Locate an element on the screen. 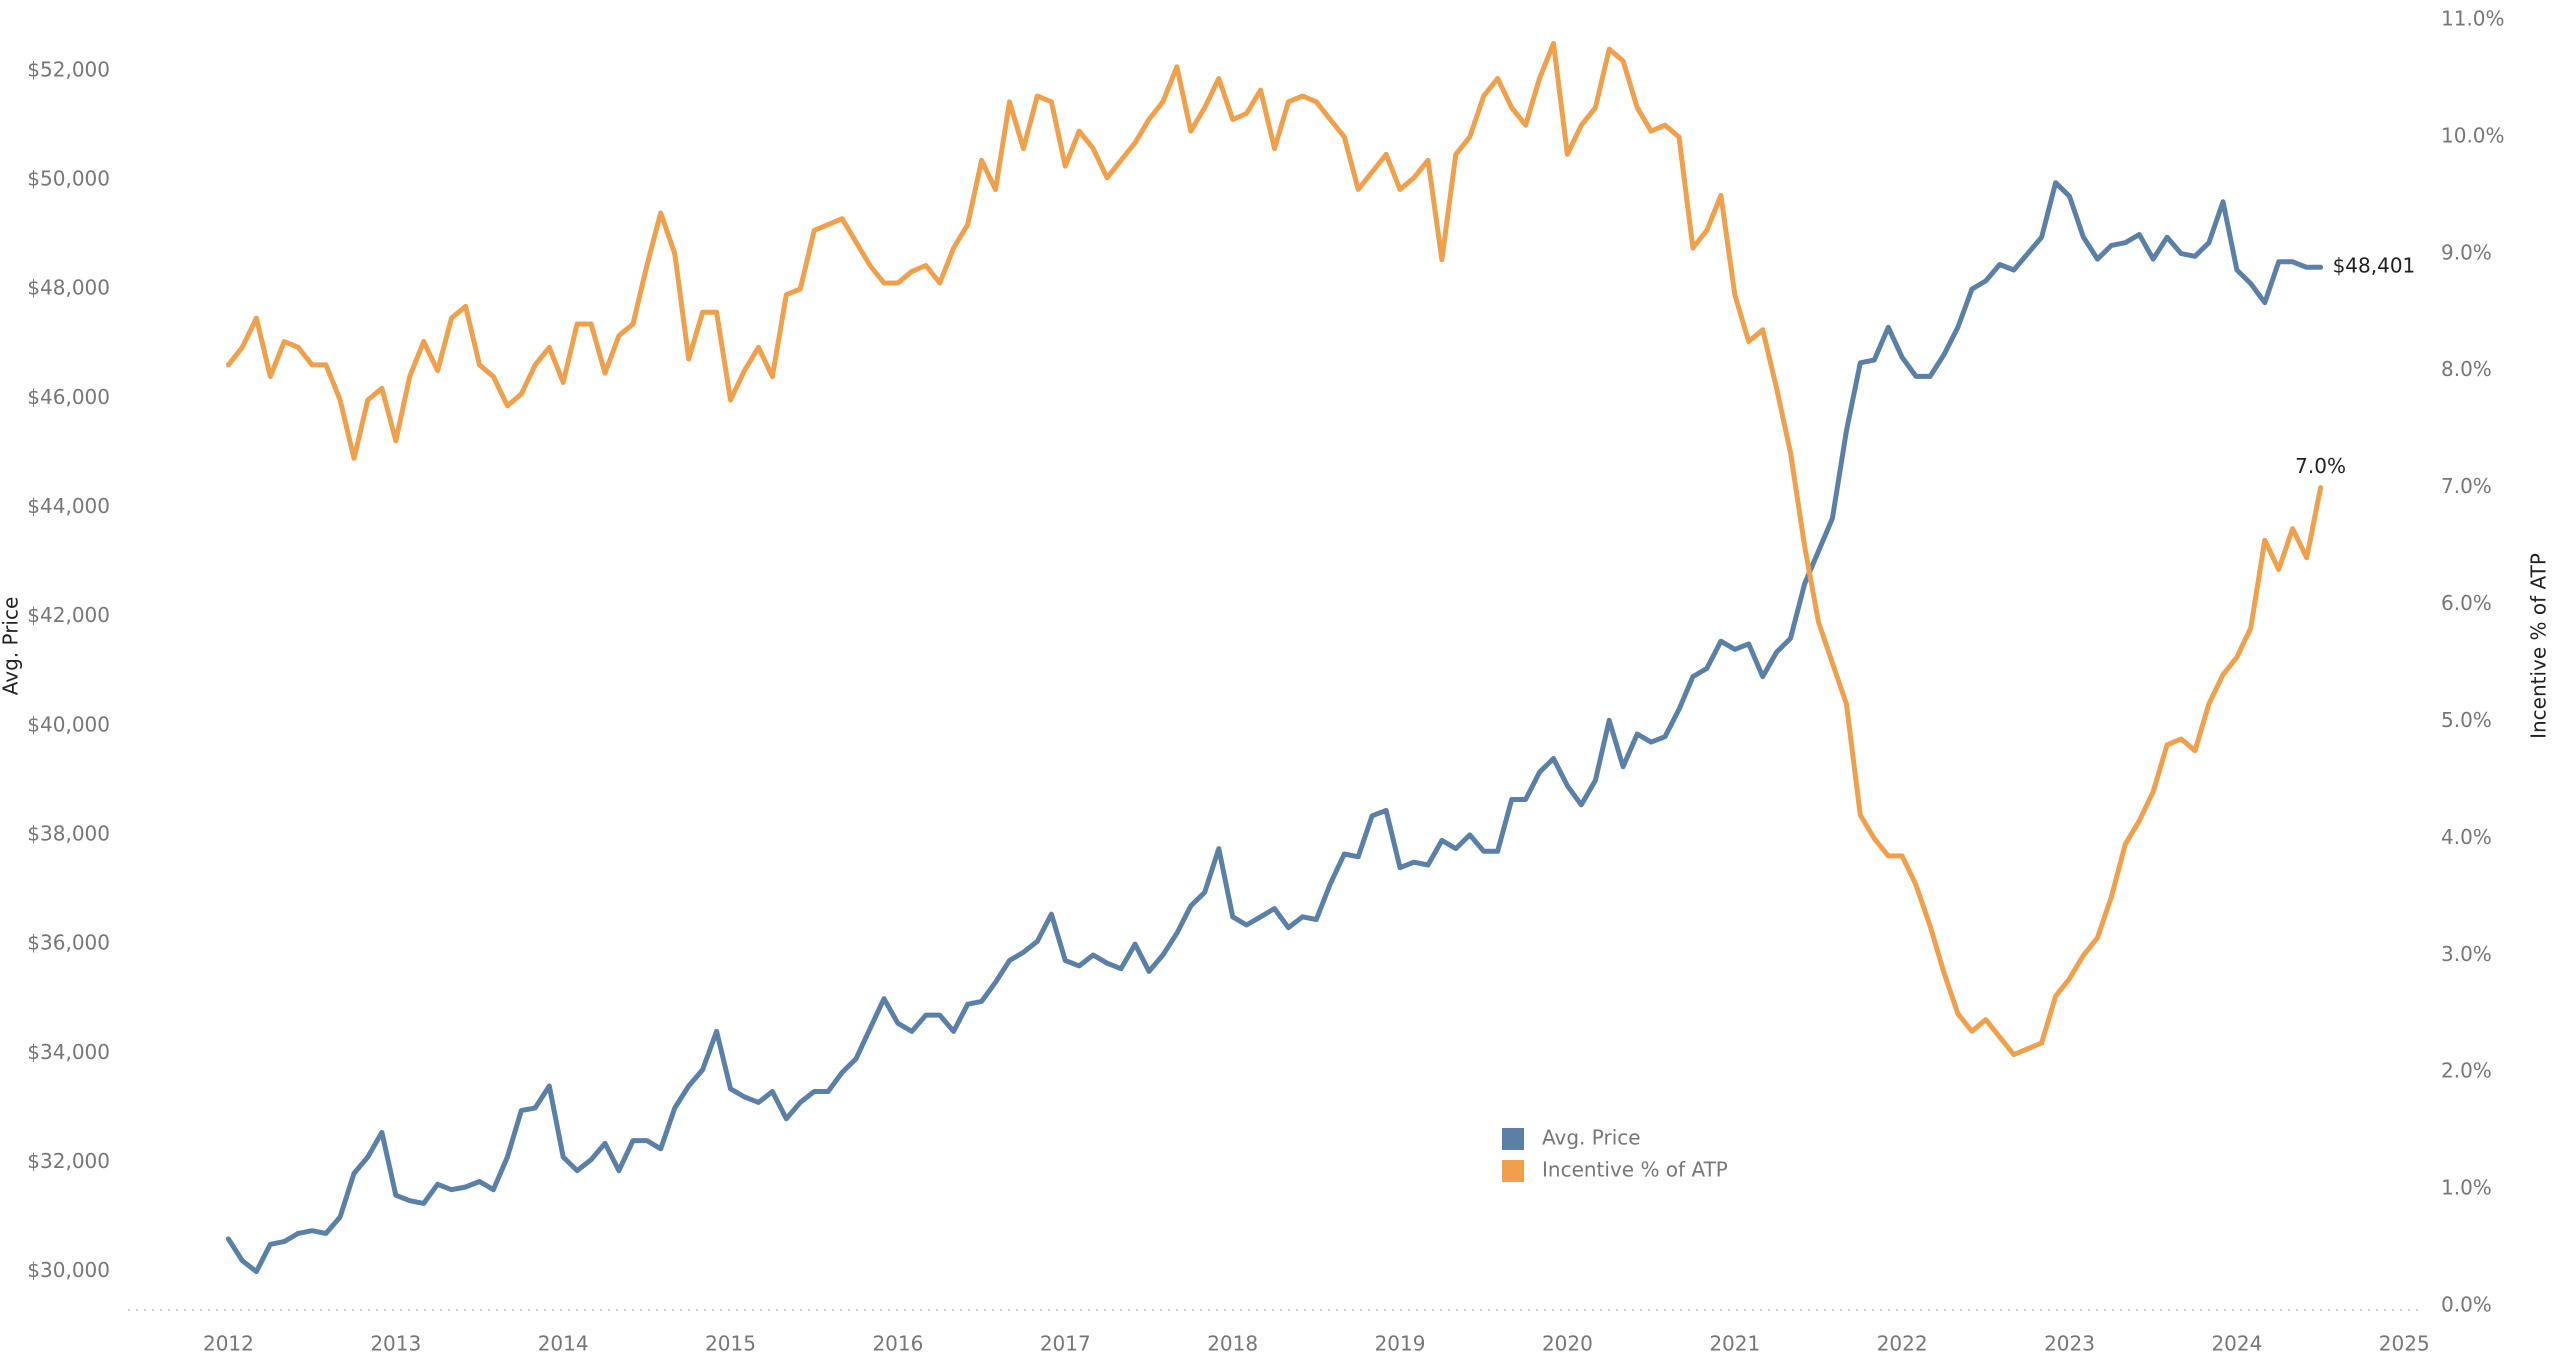 This screenshot has height=1360, width=2552. y-tick-label: $30,000 is located at coordinates (68, 1270).